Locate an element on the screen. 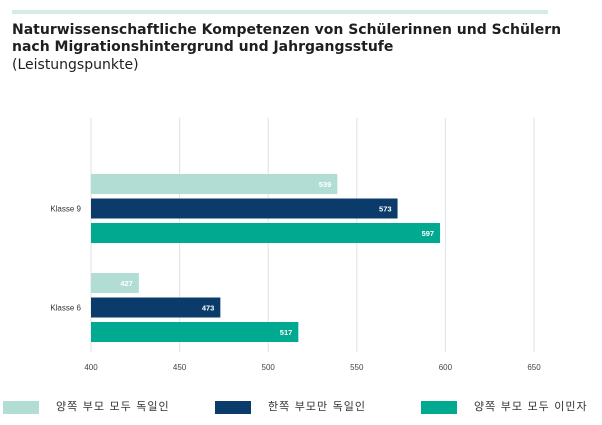  legend-item-both-german: 양쪽 부모 모두 독일인 is located at coordinates (86, 407).